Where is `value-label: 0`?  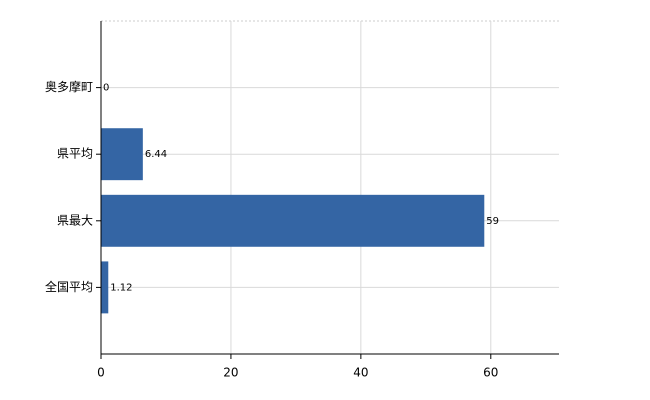
value-label: 0 is located at coordinates (106, 88).